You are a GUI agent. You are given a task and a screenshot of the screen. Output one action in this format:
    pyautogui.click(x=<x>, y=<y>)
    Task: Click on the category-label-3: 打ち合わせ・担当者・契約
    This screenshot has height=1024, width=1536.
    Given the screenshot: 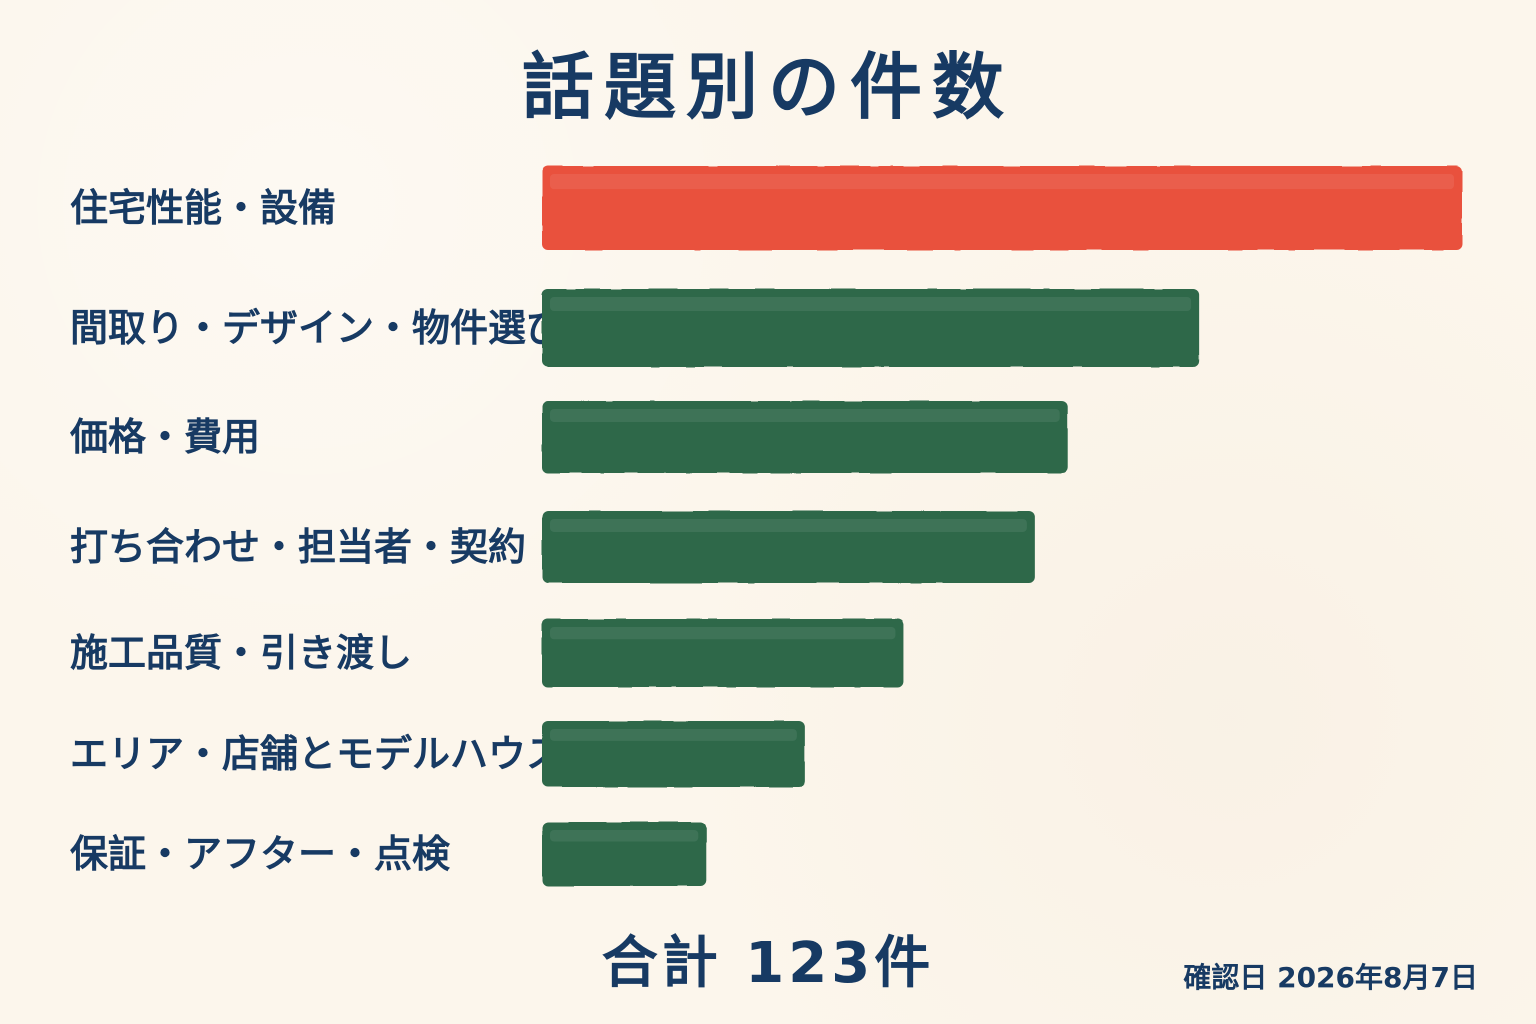 What is the action you would take?
    pyautogui.click(x=298, y=547)
    